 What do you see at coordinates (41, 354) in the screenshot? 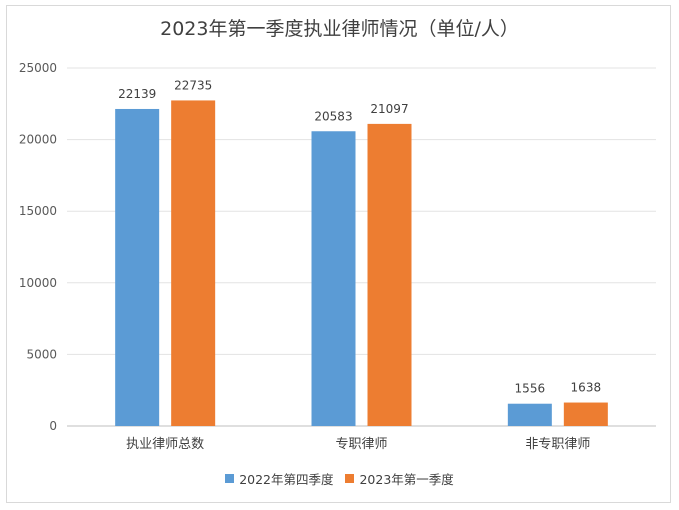
I see `y-tick-label: 5000` at bounding box center [41, 354].